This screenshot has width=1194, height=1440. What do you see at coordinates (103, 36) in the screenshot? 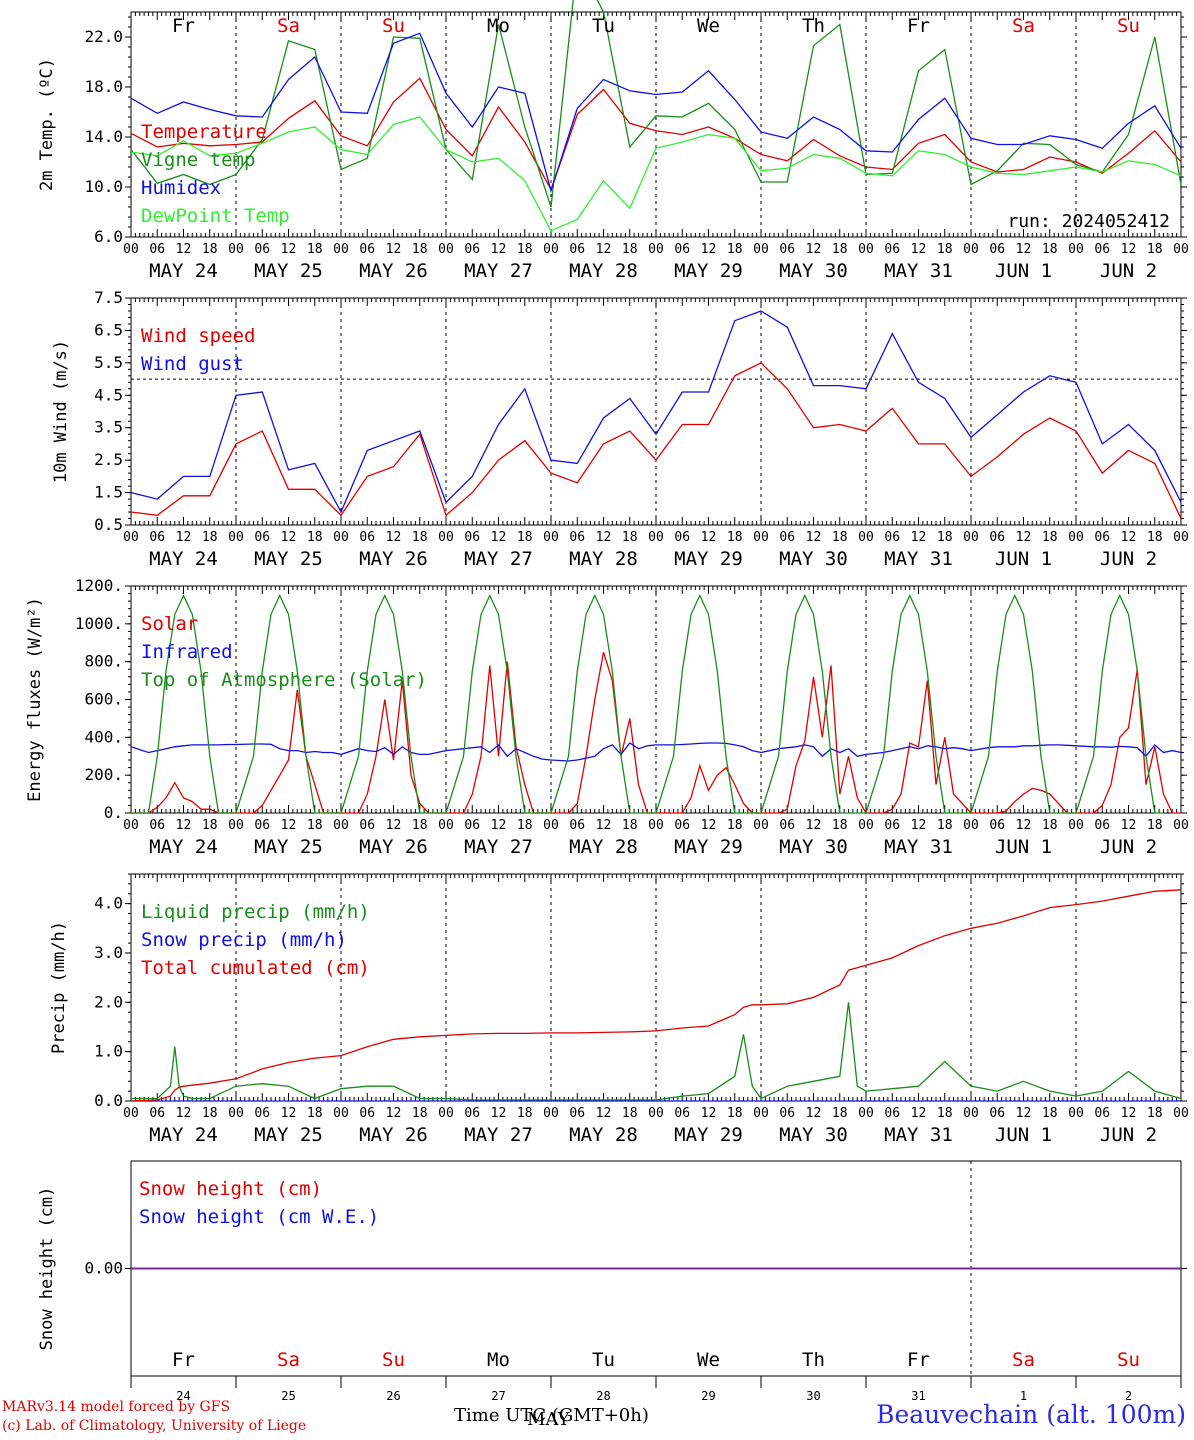
I see `y-tick-label: 22.0` at bounding box center [103, 36].